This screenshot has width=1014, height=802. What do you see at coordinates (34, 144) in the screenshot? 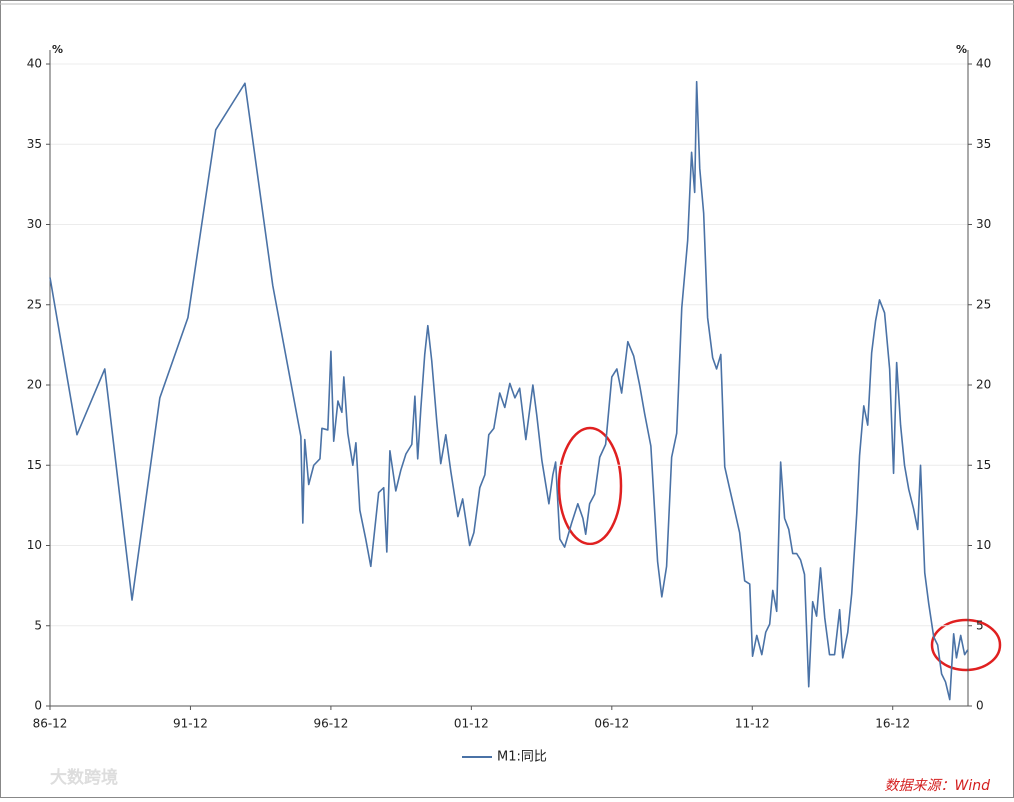
I see `y-tick-label: 35` at bounding box center [34, 144].